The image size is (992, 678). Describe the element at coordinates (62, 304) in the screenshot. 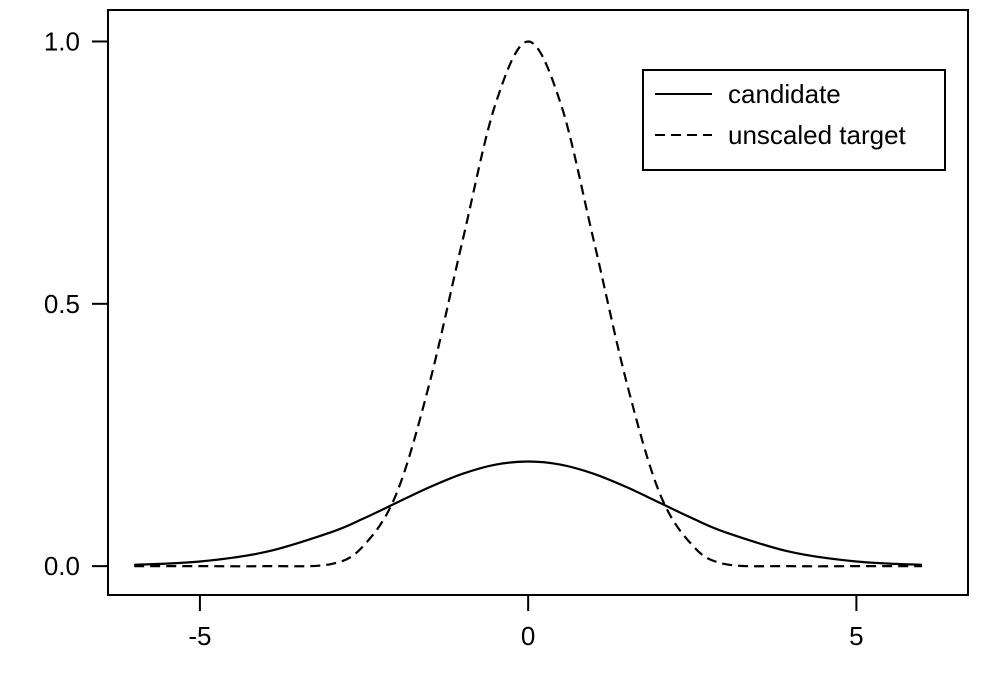

I see `y-tick-label: 0.5` at that location.